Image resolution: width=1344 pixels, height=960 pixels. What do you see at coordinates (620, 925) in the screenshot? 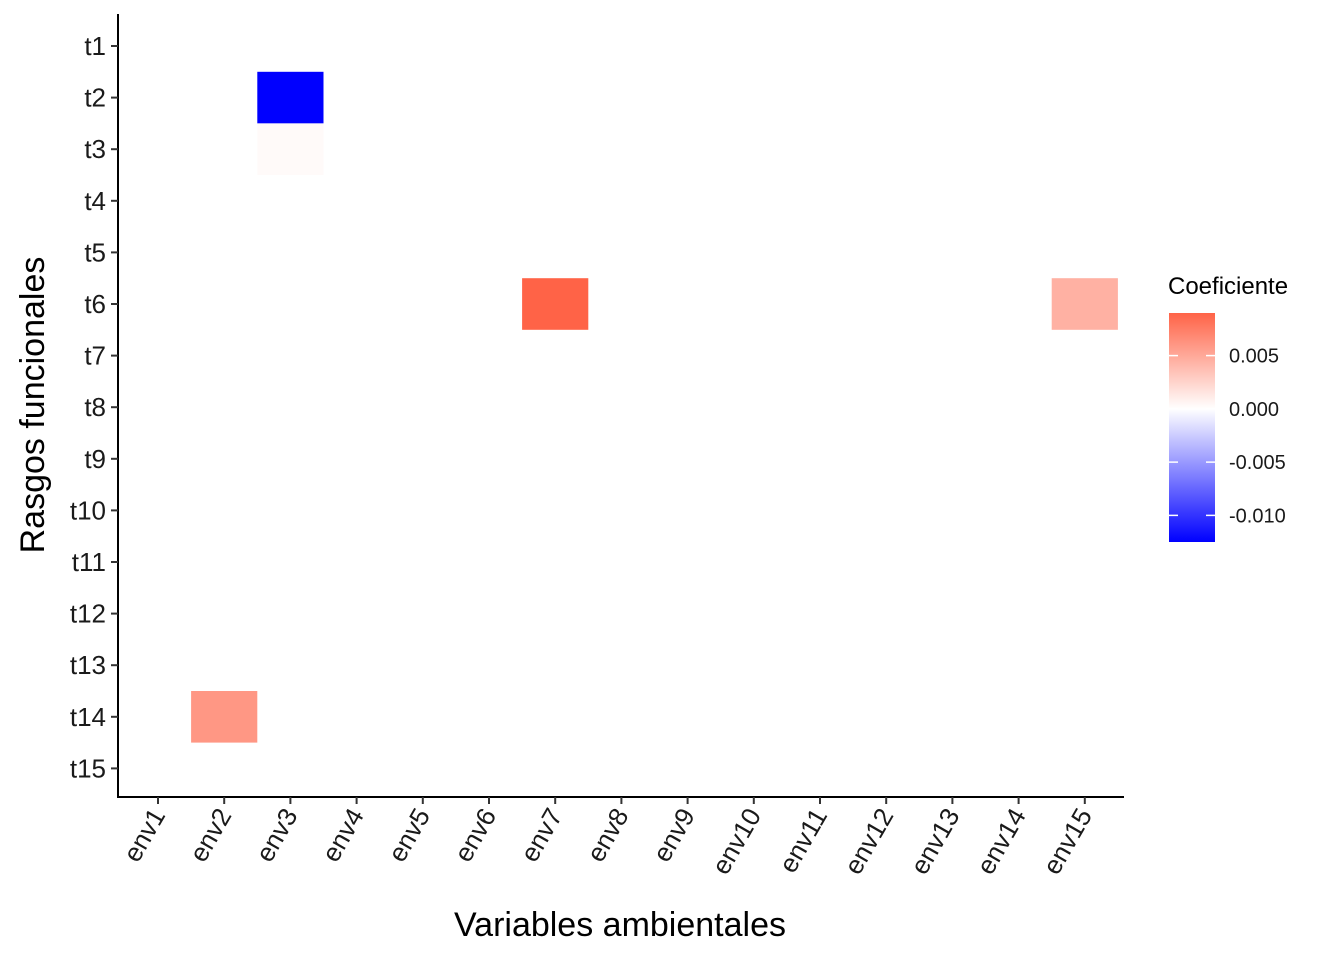
I see `x-axis-title: Variables ambientales` at bounding box center [620, 925].